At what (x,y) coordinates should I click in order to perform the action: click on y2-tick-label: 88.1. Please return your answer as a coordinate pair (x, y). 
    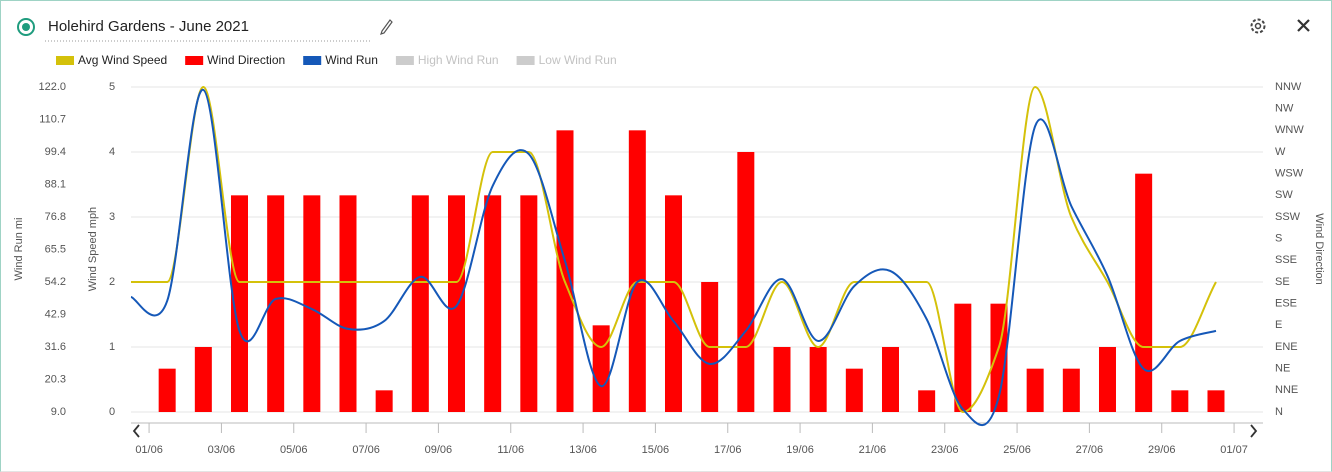
    Looking at the image, I should click on (55, 184).